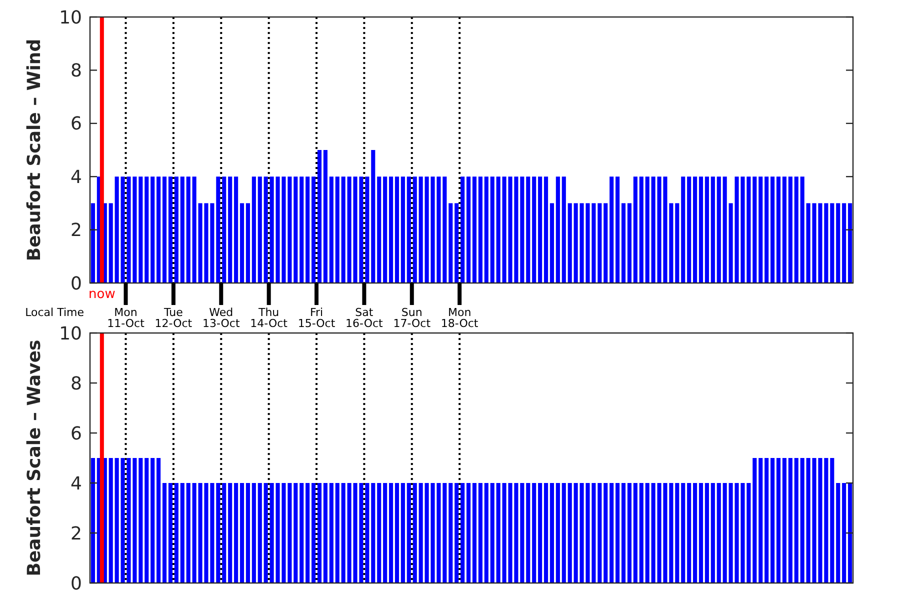 The image size is (900, 600). What do you see at coordinates (34, 458) in the screenshot?
I see `y-axis-title: Beaufort Scale – Waves` at bounding box center [34, 458].